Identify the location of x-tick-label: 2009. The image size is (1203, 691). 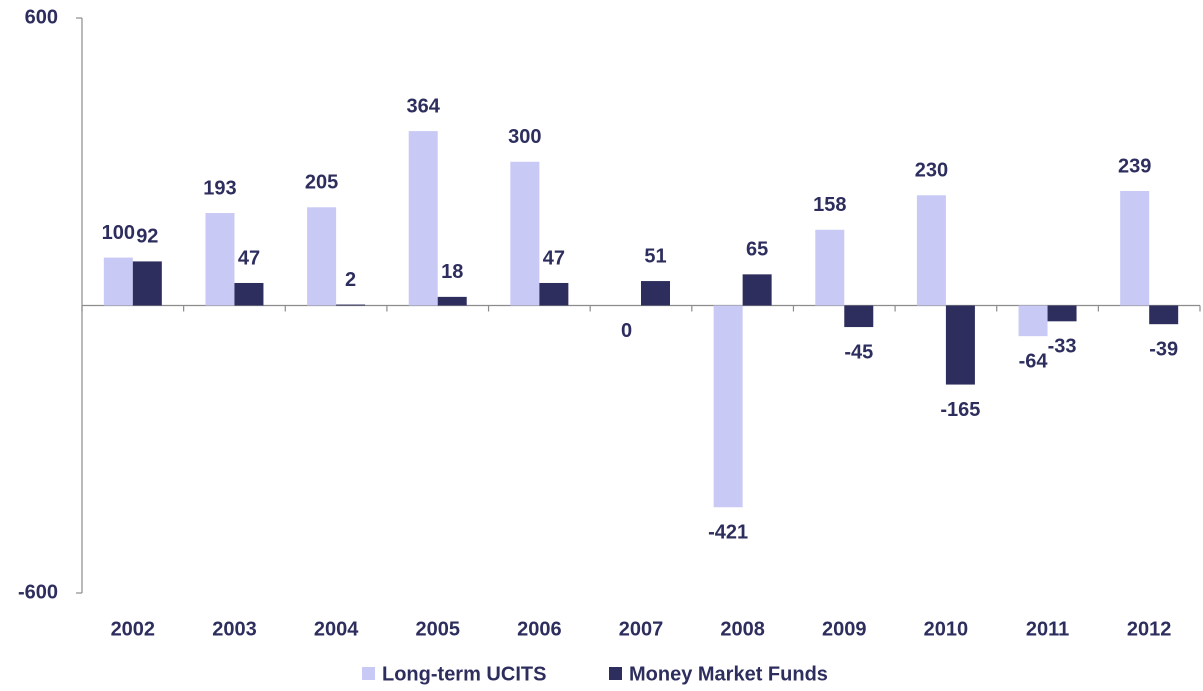
(844, 629).